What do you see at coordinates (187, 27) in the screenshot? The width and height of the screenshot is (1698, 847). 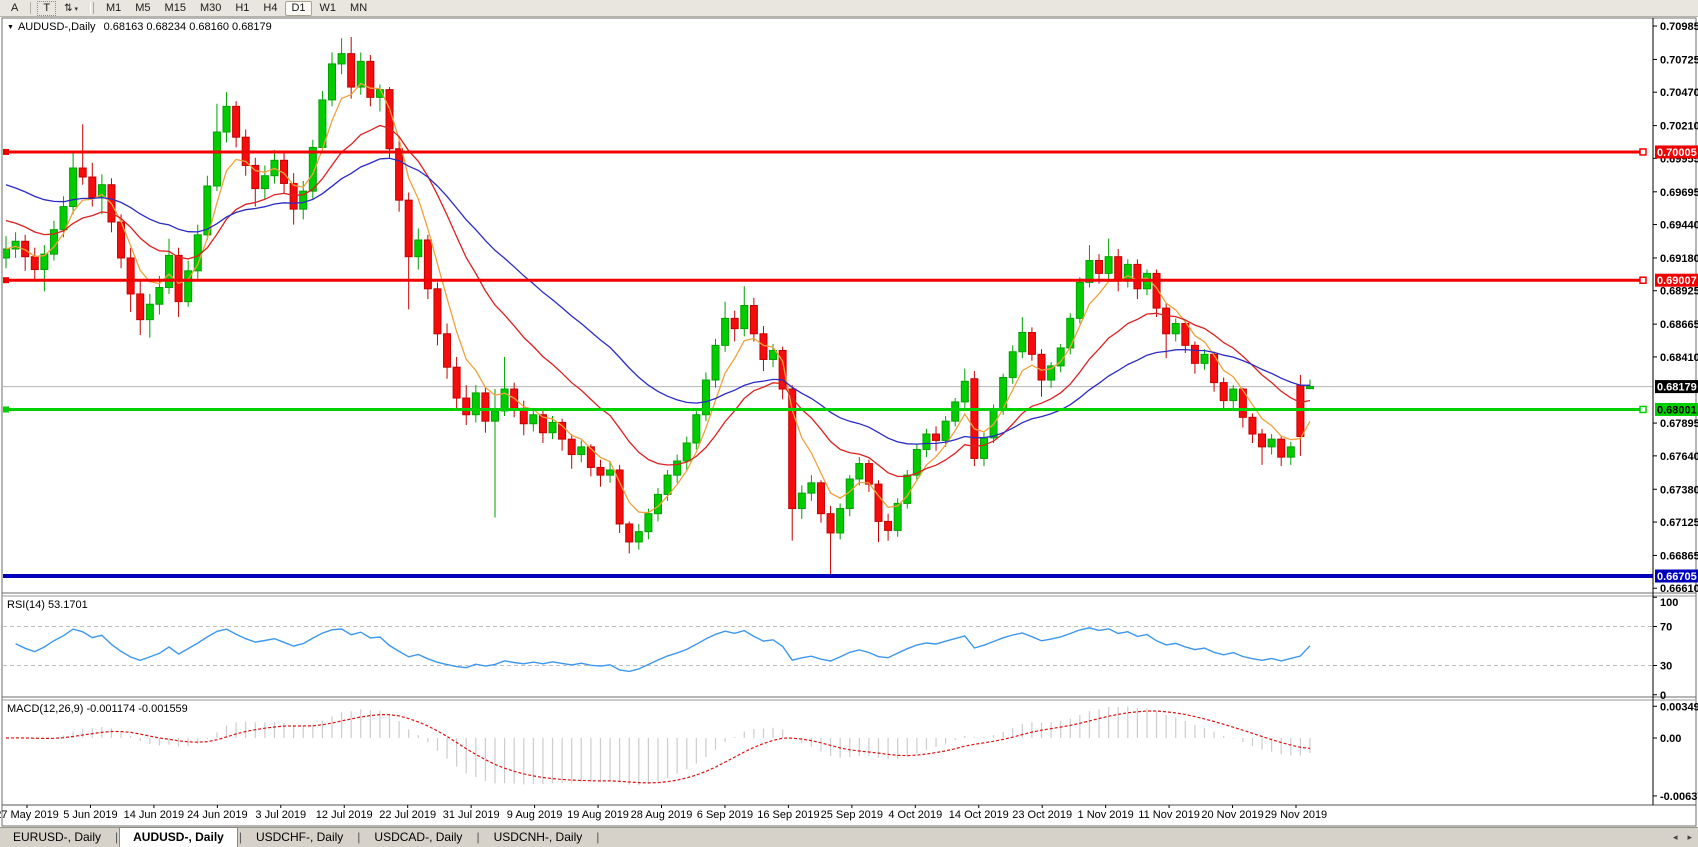 I see `chart-ohlc-values: 0.68163 0.68234 0.68160 0.68179` at bounding box center [187, 27].